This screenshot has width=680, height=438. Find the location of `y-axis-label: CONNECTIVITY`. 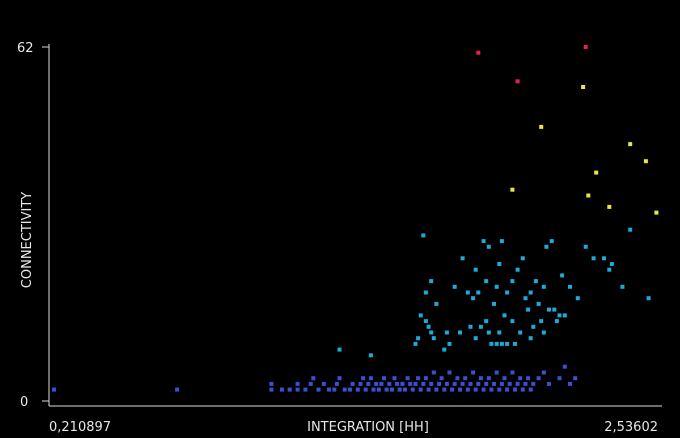

y-axis-label: CONNECTIVITY is located at coordinates (27, 240).